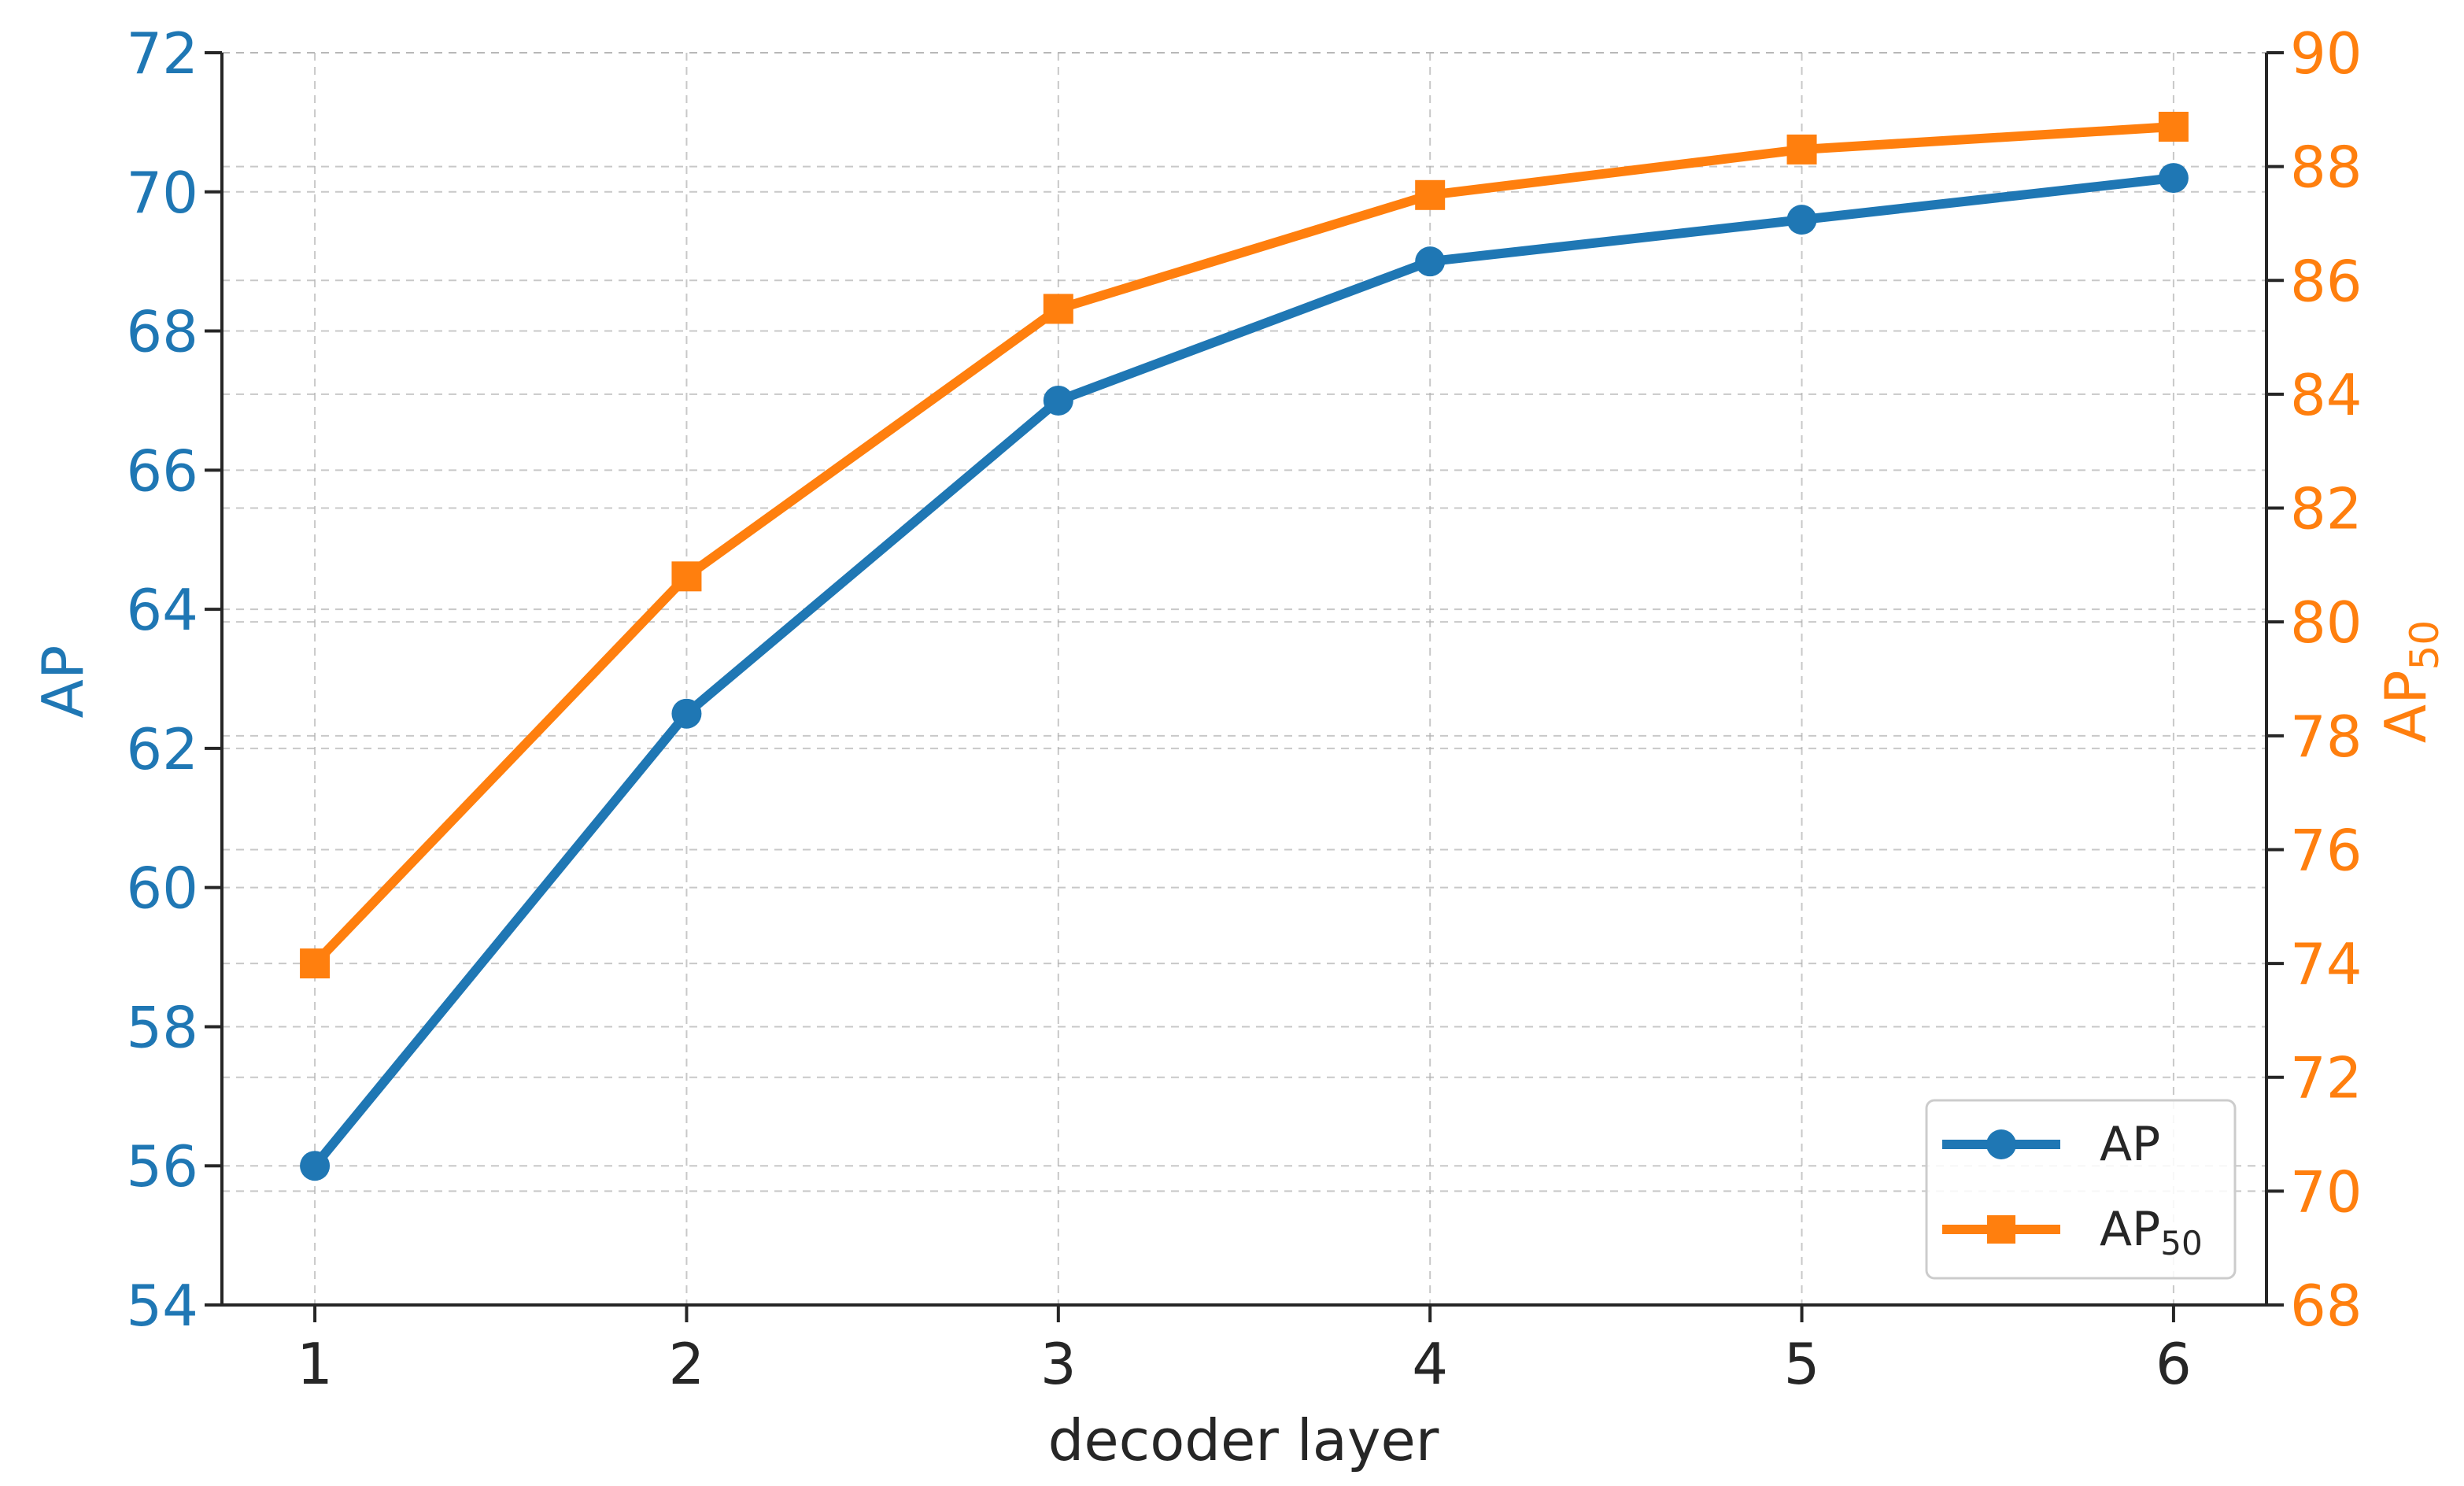 The height and width of the screenshot is (1486, 2464). Describe the element at coordinates (2326, 1078) in the screenshot. I see `y-right-tick-label: 72` at that location.